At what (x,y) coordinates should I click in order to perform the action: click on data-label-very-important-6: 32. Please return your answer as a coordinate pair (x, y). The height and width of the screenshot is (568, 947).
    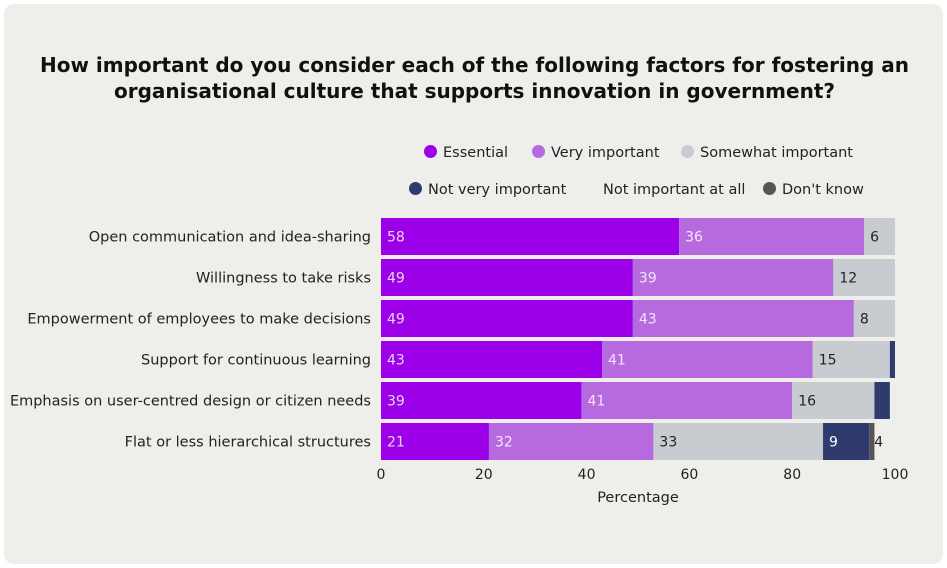
    Looking at the image, I should click on (504, 443).